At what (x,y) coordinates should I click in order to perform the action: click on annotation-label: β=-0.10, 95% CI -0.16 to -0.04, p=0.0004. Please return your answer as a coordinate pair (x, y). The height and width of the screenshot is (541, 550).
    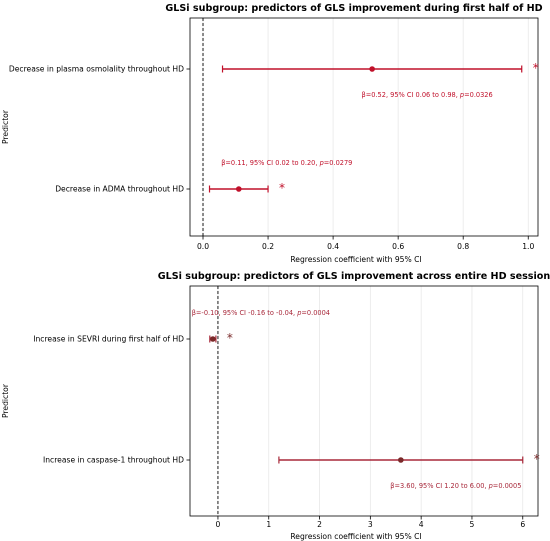
    Looking at the image, I should click on (261, 313).